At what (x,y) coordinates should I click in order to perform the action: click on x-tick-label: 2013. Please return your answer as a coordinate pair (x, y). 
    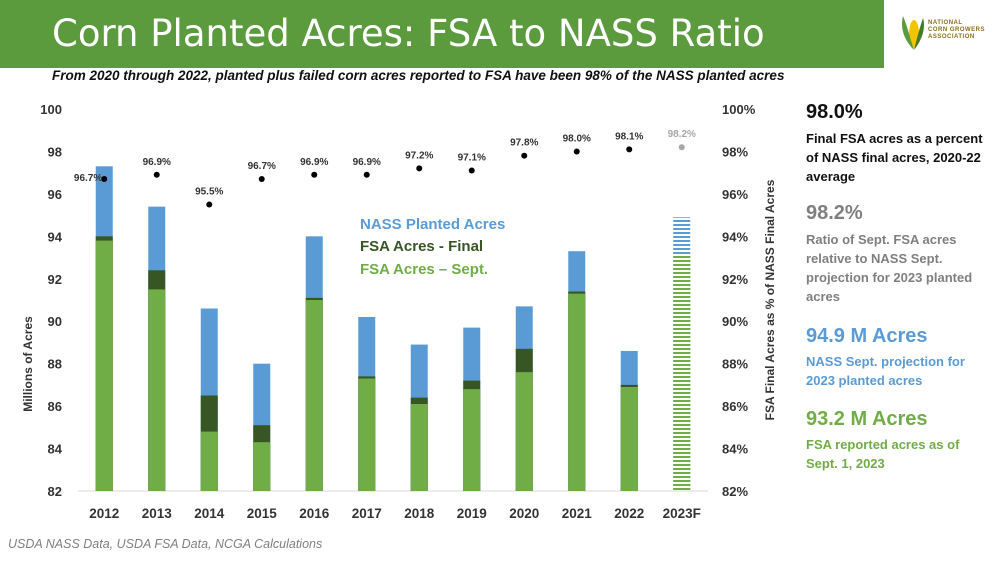
    Looking at the image, I should click on (157, 513).